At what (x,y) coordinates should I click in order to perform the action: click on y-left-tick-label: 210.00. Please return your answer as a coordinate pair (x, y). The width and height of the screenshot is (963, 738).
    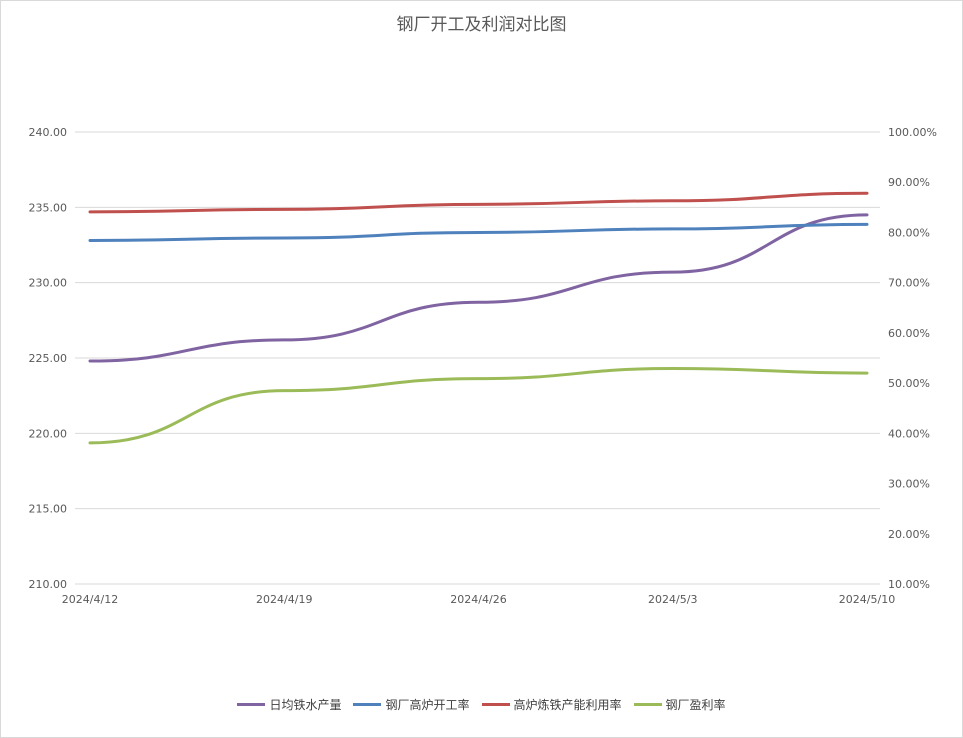
    Looking at the image, I should click on (48, 584).